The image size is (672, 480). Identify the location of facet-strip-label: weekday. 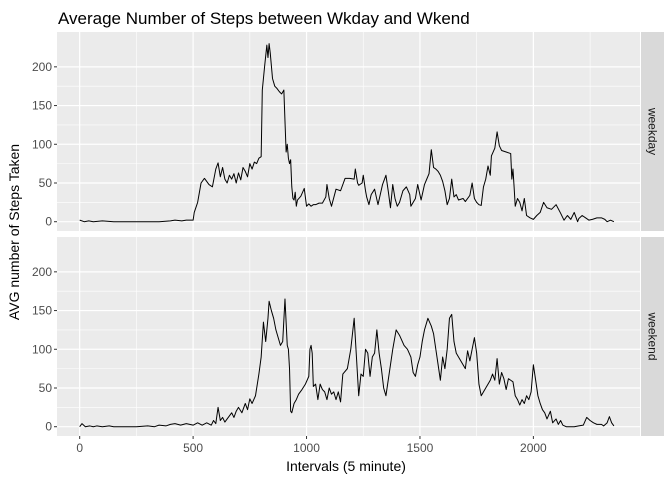
(653, 131).